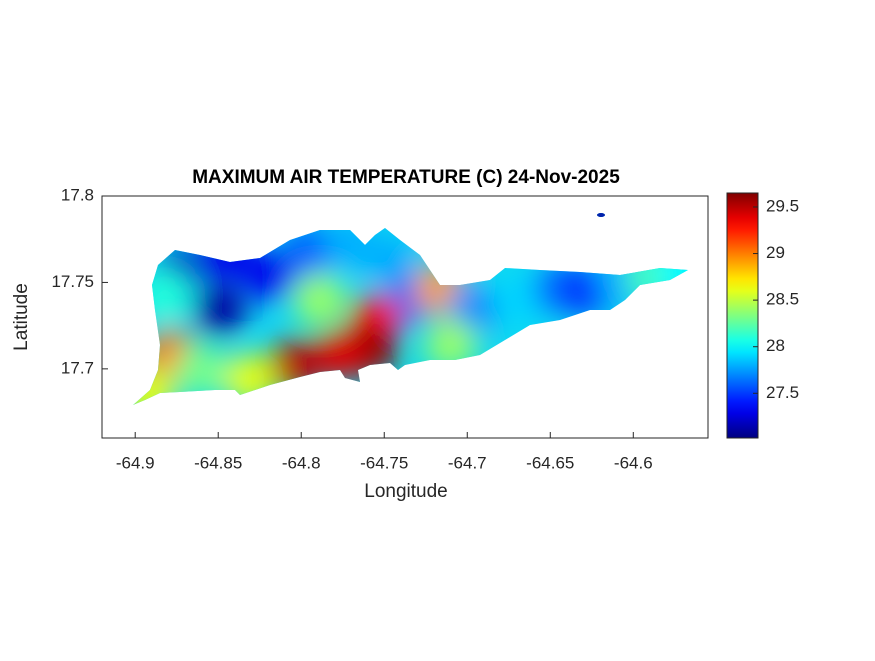  I want to click on colorbar, so click(742, 315).